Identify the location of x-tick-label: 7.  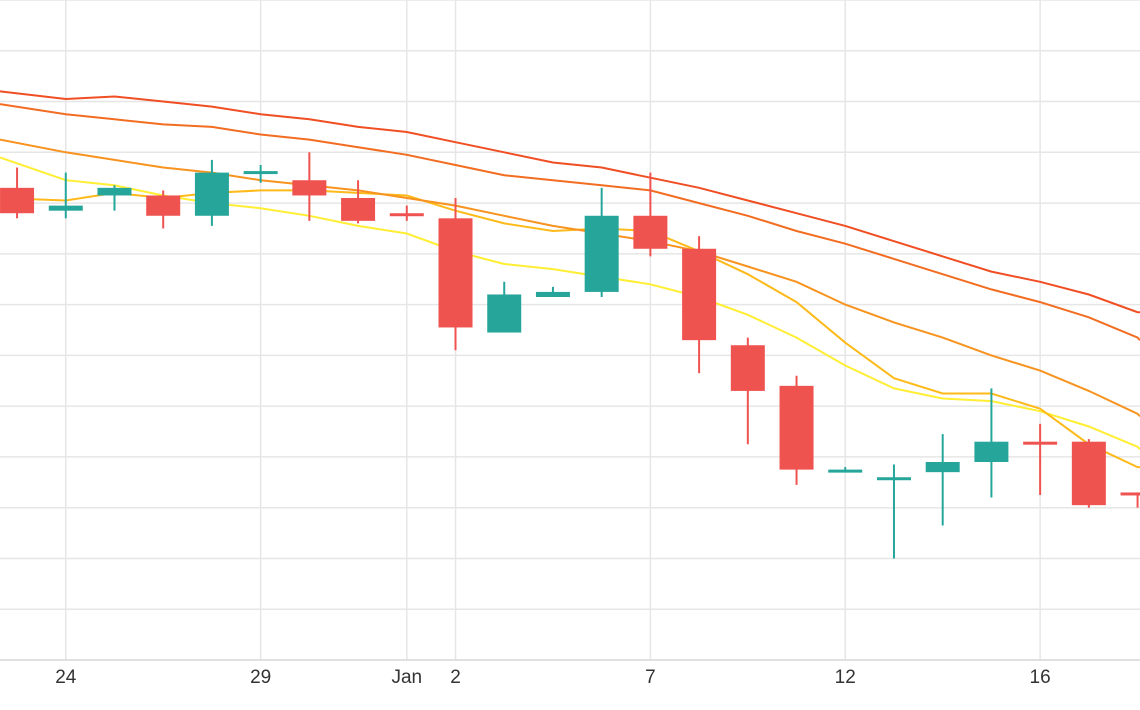
(650, 677).